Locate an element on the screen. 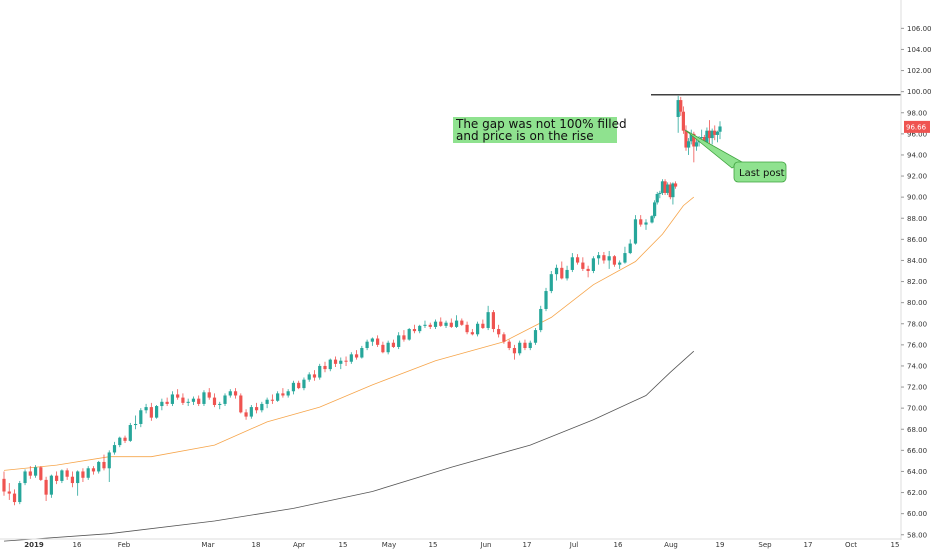 The width and height of the screenshot is (932, 550). annotation-gap-line-2: and price is on the rise is located at coordinates (525, 136).